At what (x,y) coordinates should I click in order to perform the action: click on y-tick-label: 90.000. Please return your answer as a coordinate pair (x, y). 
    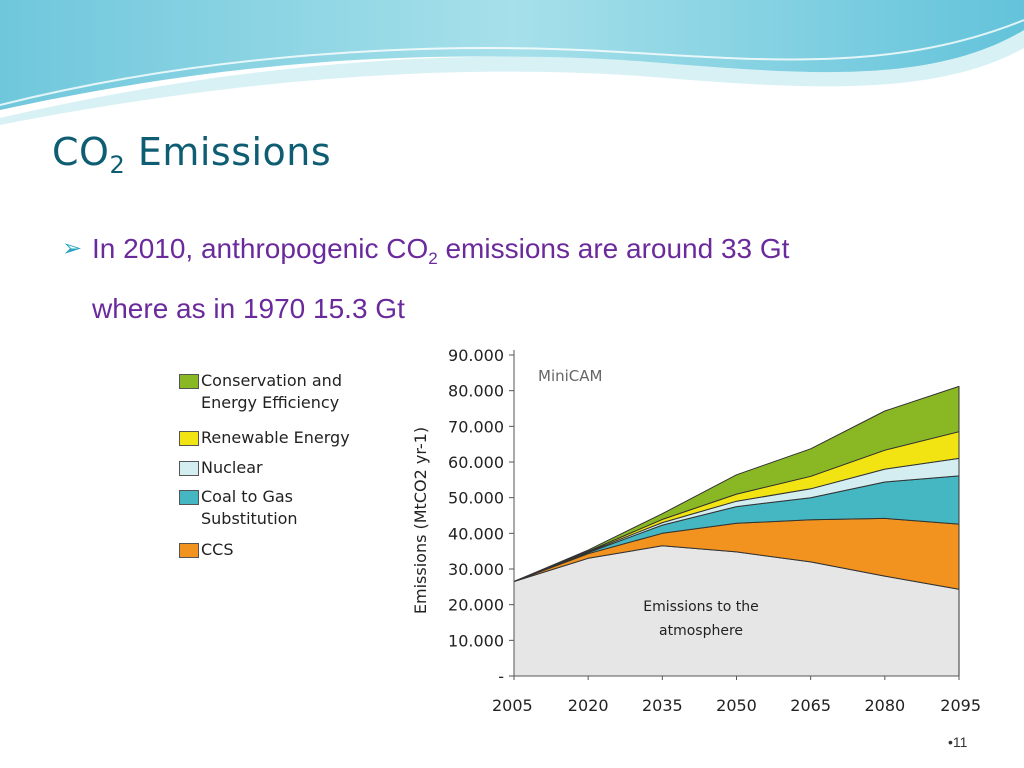
    Looking at the image, I should click on (476, 355).